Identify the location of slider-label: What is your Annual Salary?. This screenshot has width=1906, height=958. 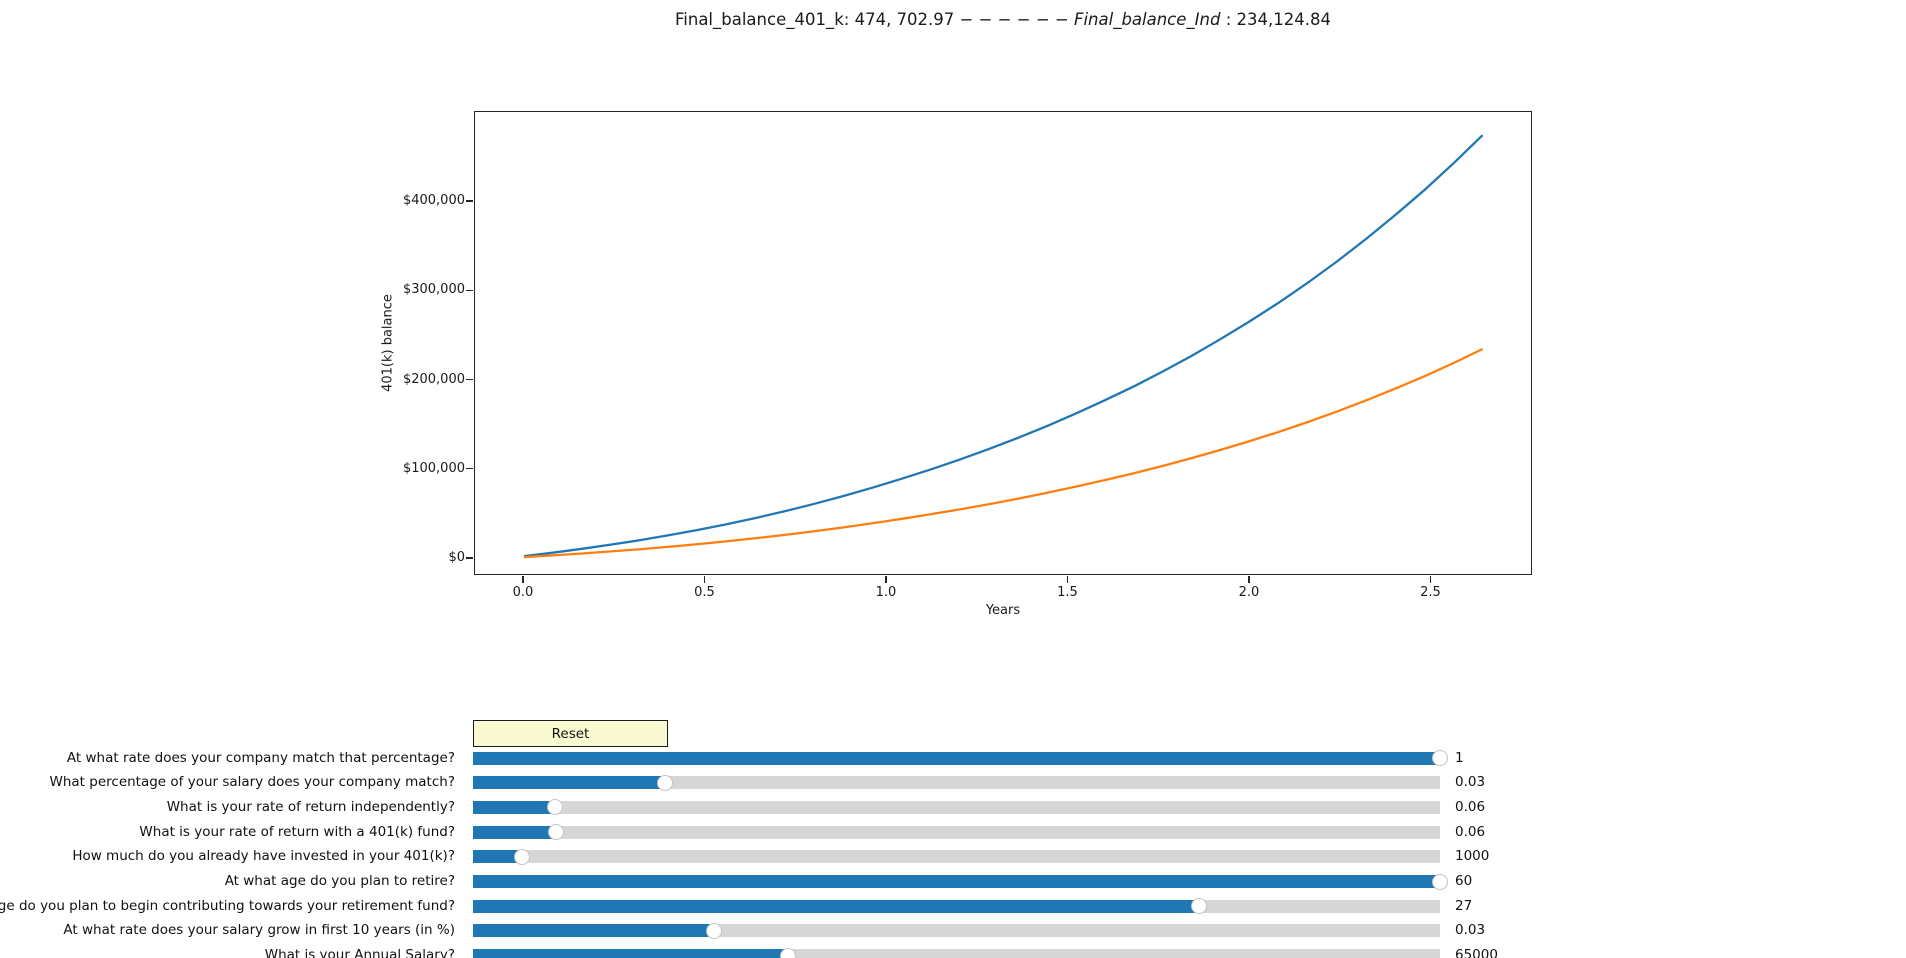
(359, 952).